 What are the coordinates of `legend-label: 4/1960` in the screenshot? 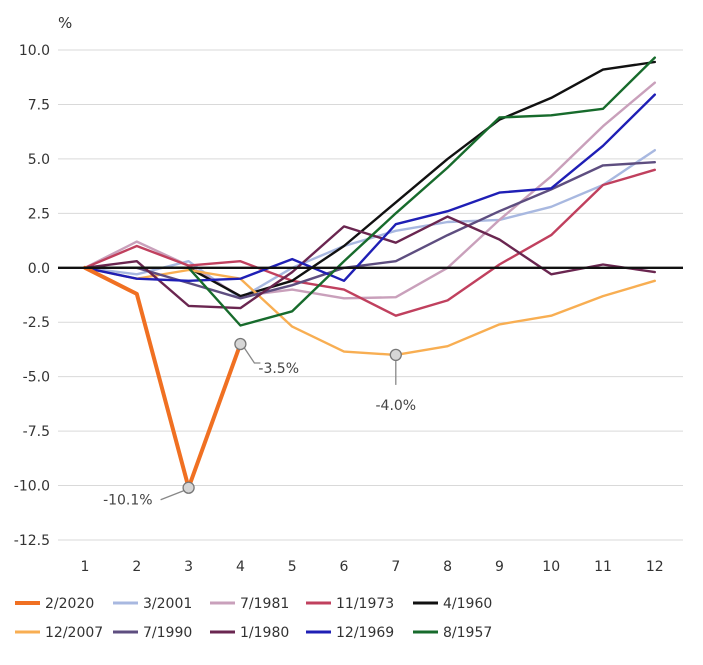 It's located at (467, 604).